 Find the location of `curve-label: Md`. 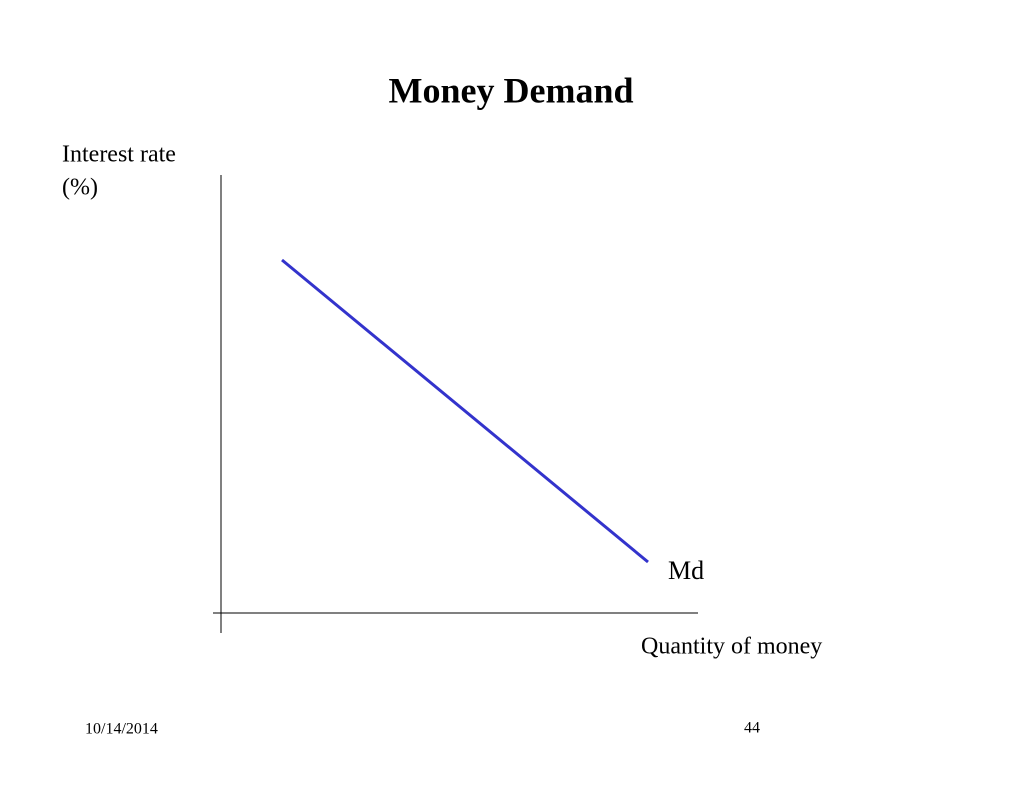

curve-label: Md is located at coordinates (686, 570).